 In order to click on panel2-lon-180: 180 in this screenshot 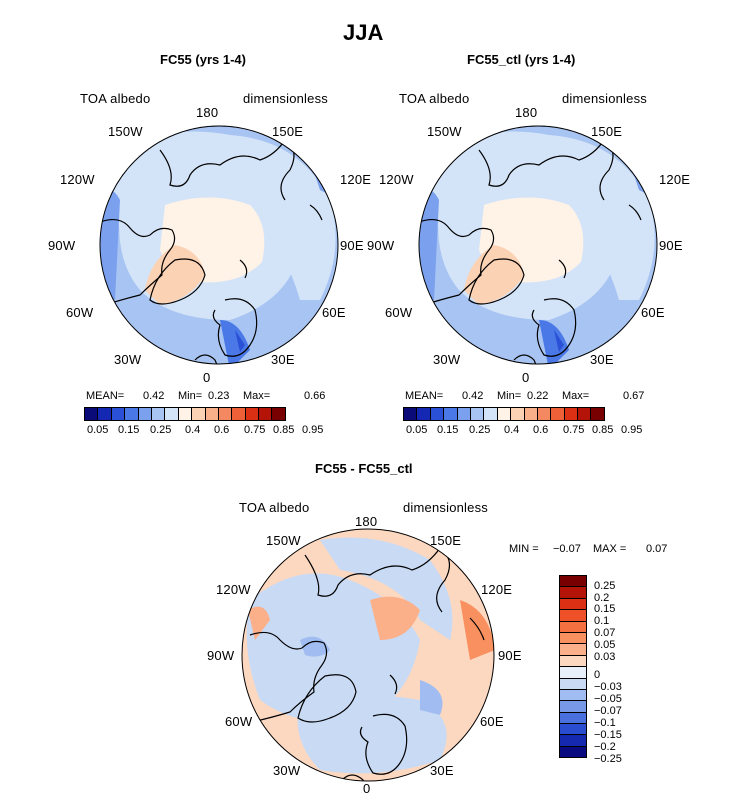, I will do `click(526, 112)`.